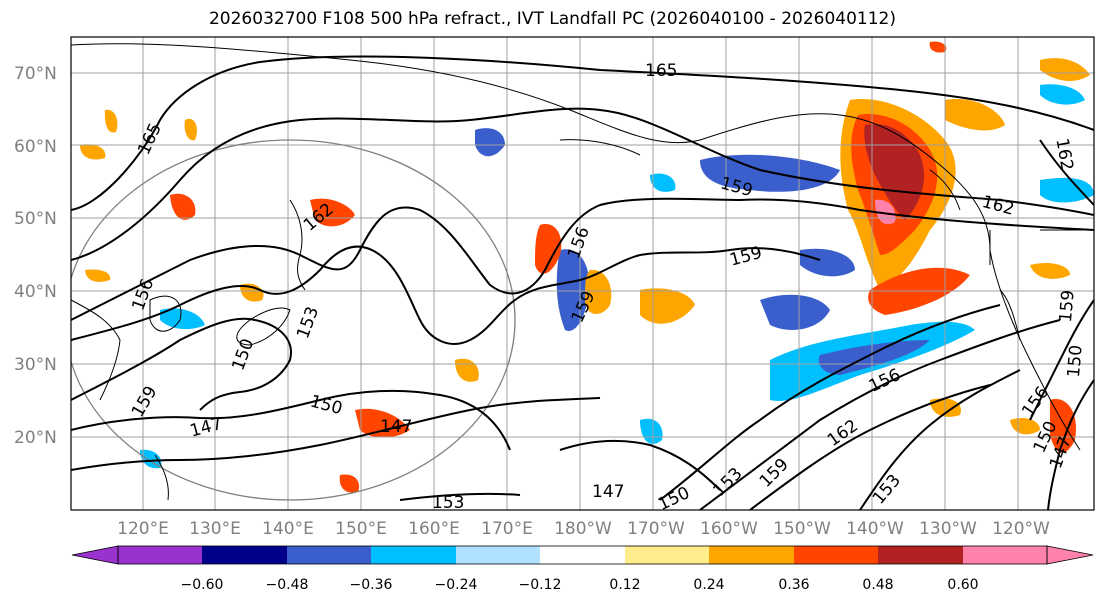  Describe the element at coordinates (35, 74) in the screenshot. I see `lat-label: 70°N` at that location.